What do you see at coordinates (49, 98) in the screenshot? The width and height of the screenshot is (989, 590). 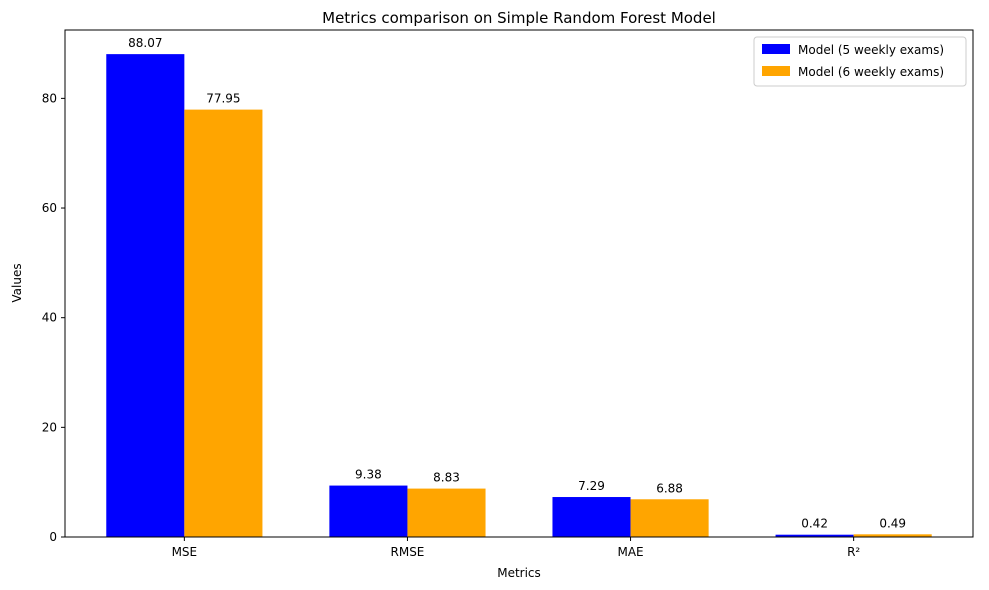 I see `y-tick-label: 80` at bounding box center [49, 98].